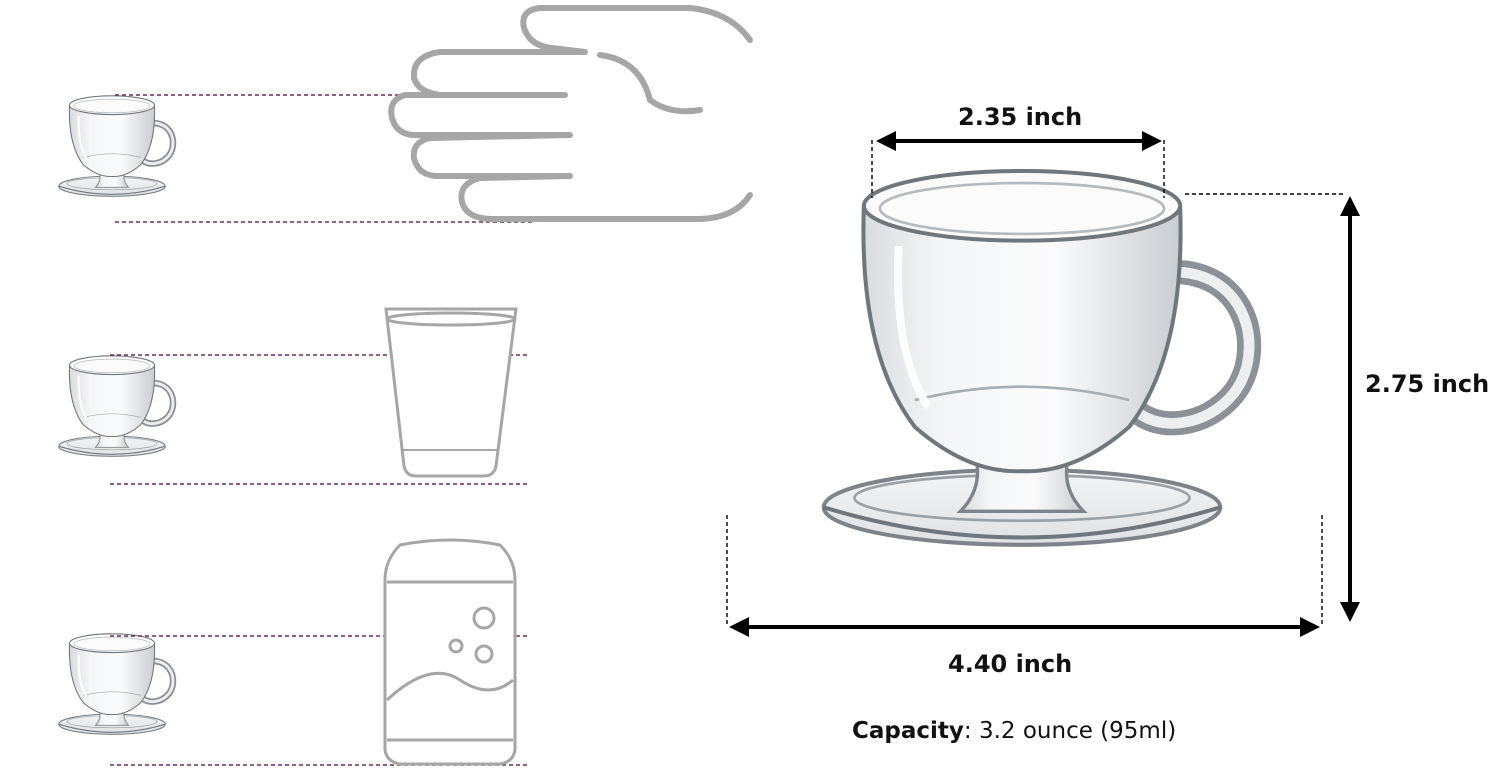  I want to click on soda-can-icon, so click(450, 652).